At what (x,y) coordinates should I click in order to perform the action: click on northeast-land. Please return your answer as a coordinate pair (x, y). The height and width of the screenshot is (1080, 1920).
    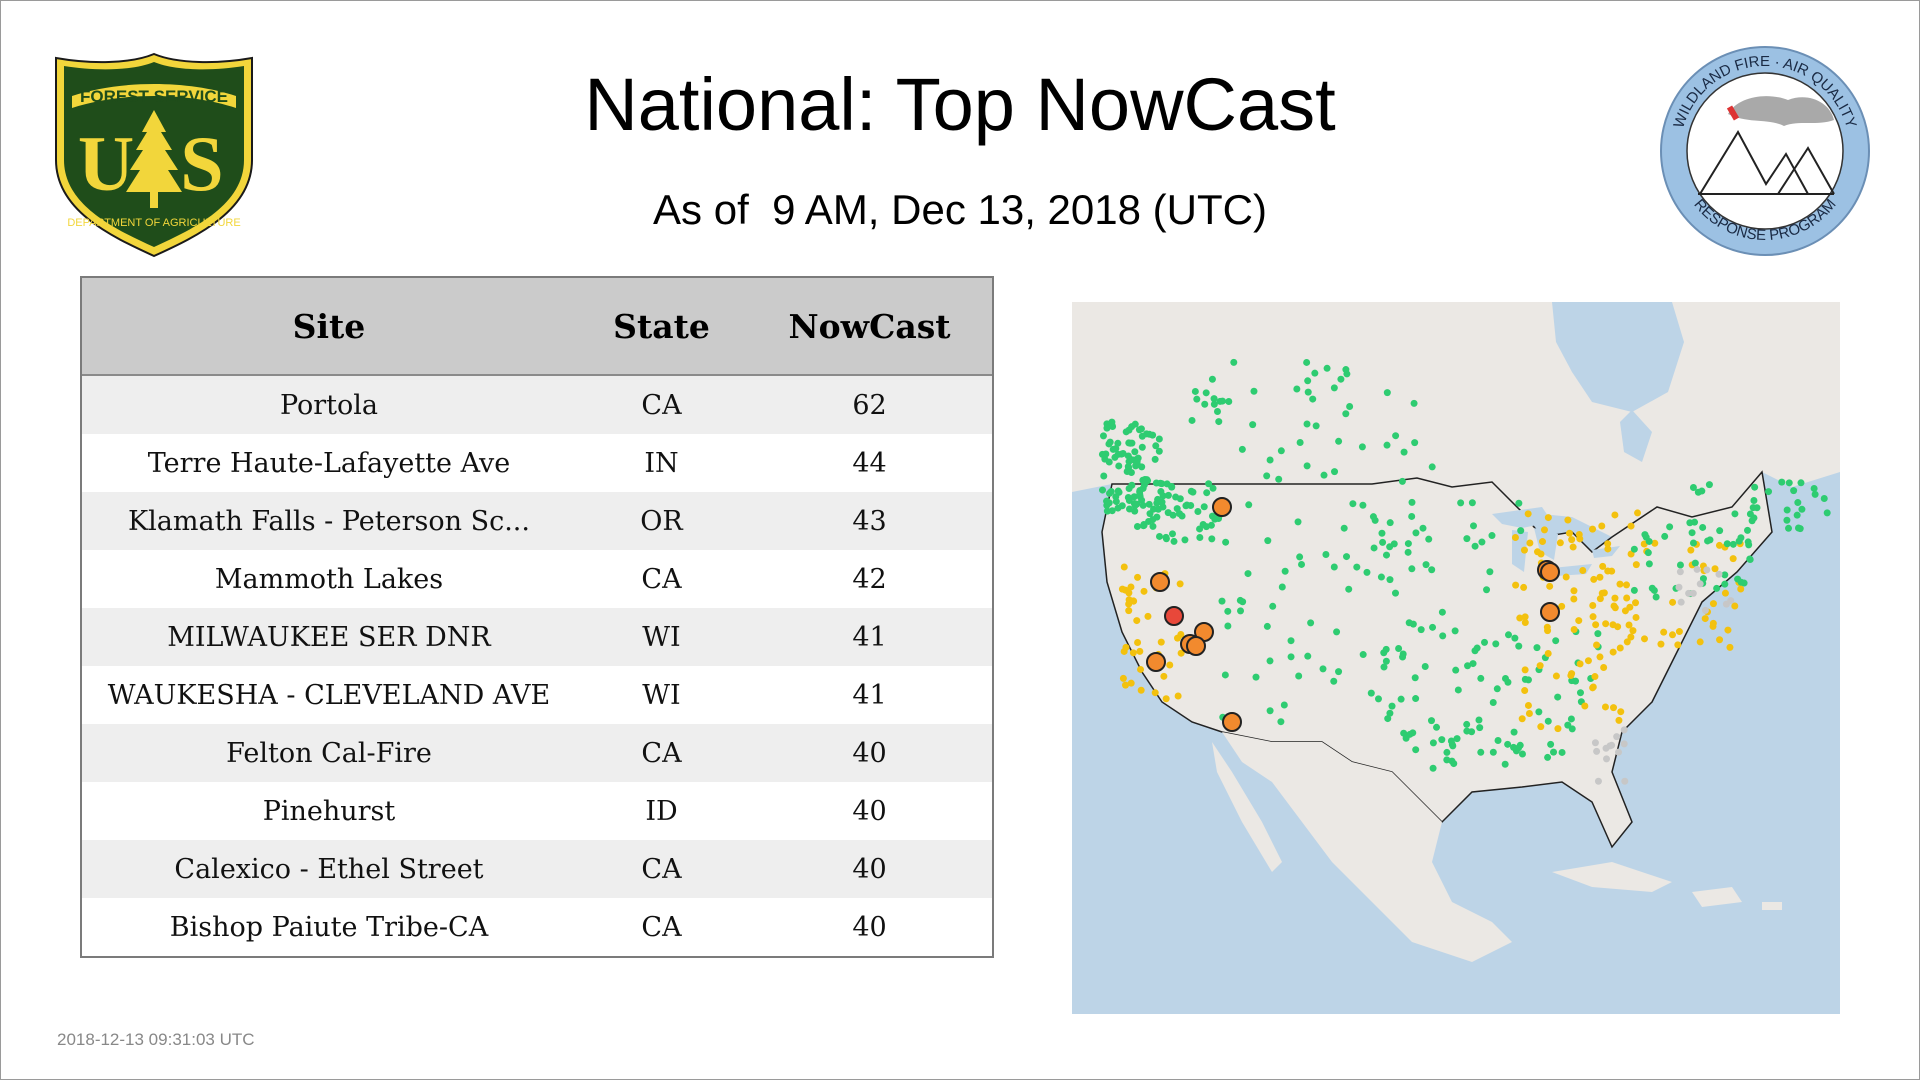
    Looking at the image, I should click on (1801, 347).